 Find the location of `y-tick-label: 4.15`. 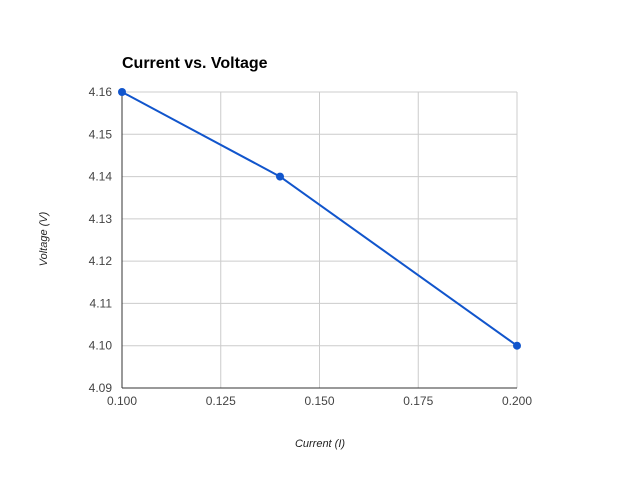

y-tick-label: 4.15 is located at coordinates (101, 134).